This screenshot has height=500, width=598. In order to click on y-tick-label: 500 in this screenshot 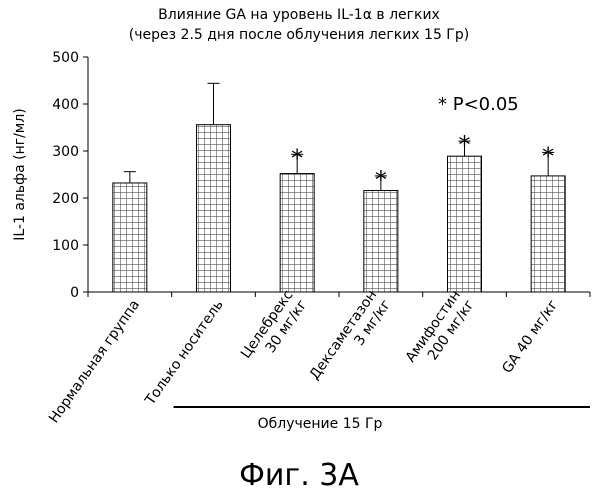, I will do `click(65, 58)`.